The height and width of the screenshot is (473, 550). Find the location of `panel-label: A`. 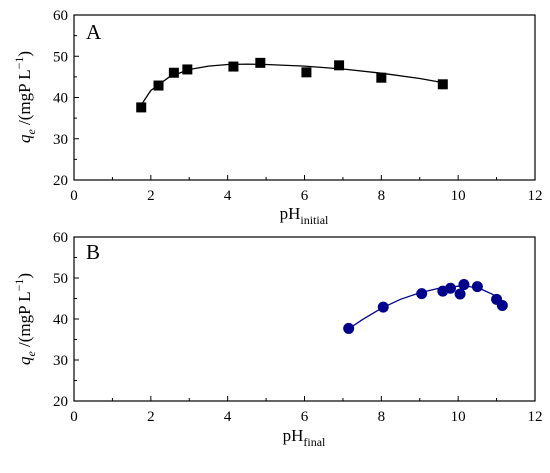

panel-label: A is located at coordinates (94, 32).